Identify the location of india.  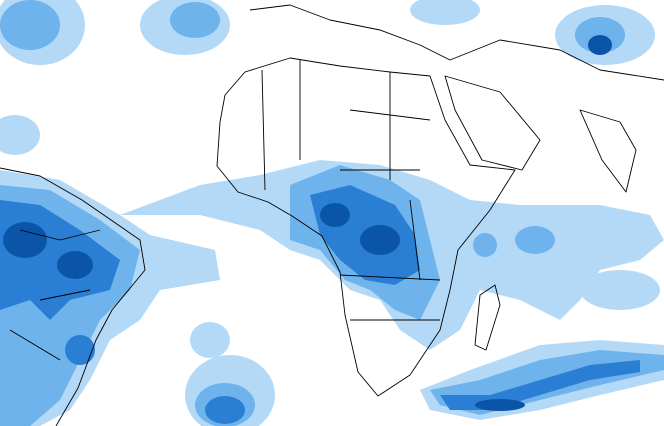
(608, 151).